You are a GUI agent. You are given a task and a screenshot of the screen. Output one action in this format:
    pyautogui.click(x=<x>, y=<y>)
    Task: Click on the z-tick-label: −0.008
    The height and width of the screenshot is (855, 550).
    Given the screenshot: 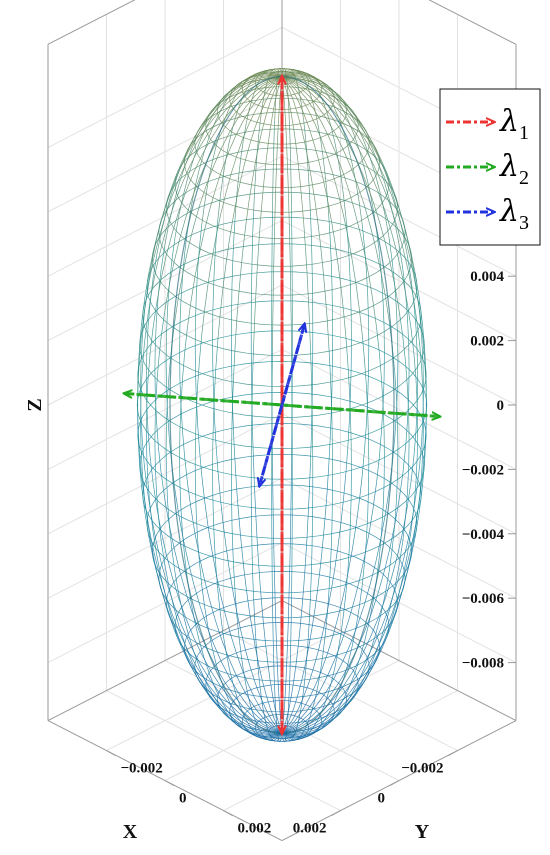 What is the action you would take?
    pyautogui.click(x=483, y=664)
    